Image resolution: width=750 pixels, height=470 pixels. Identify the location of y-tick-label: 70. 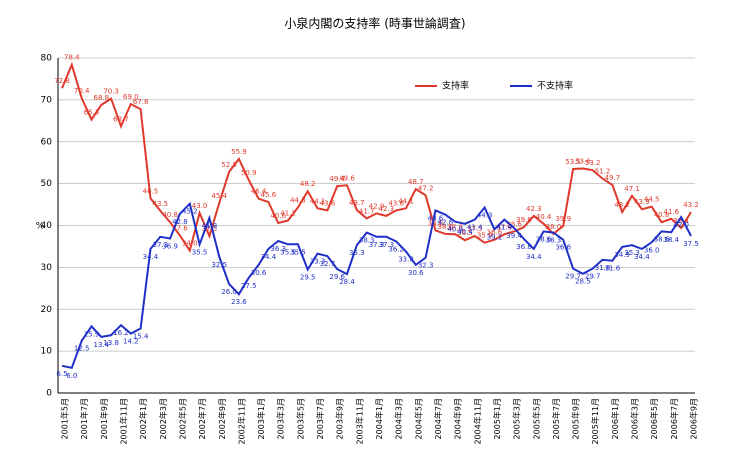
(47, 100).